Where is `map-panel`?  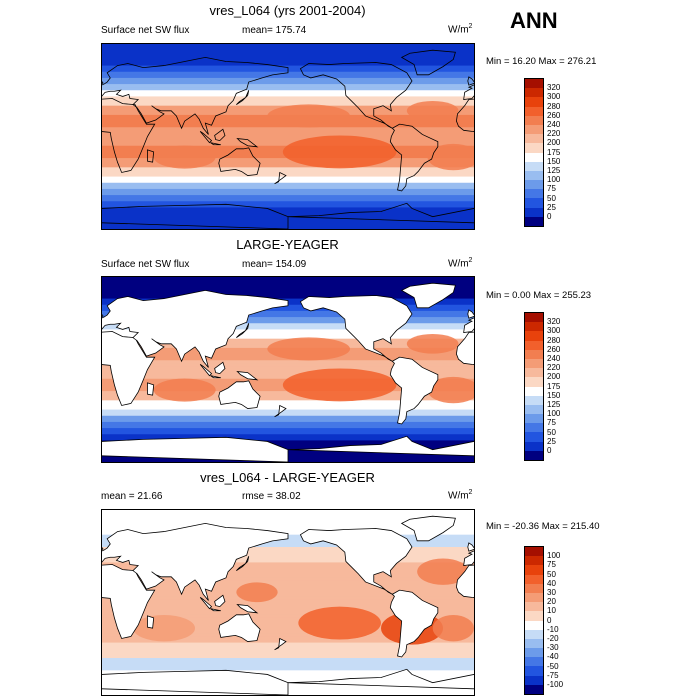
map-panel is located at coordinates (288, 136).